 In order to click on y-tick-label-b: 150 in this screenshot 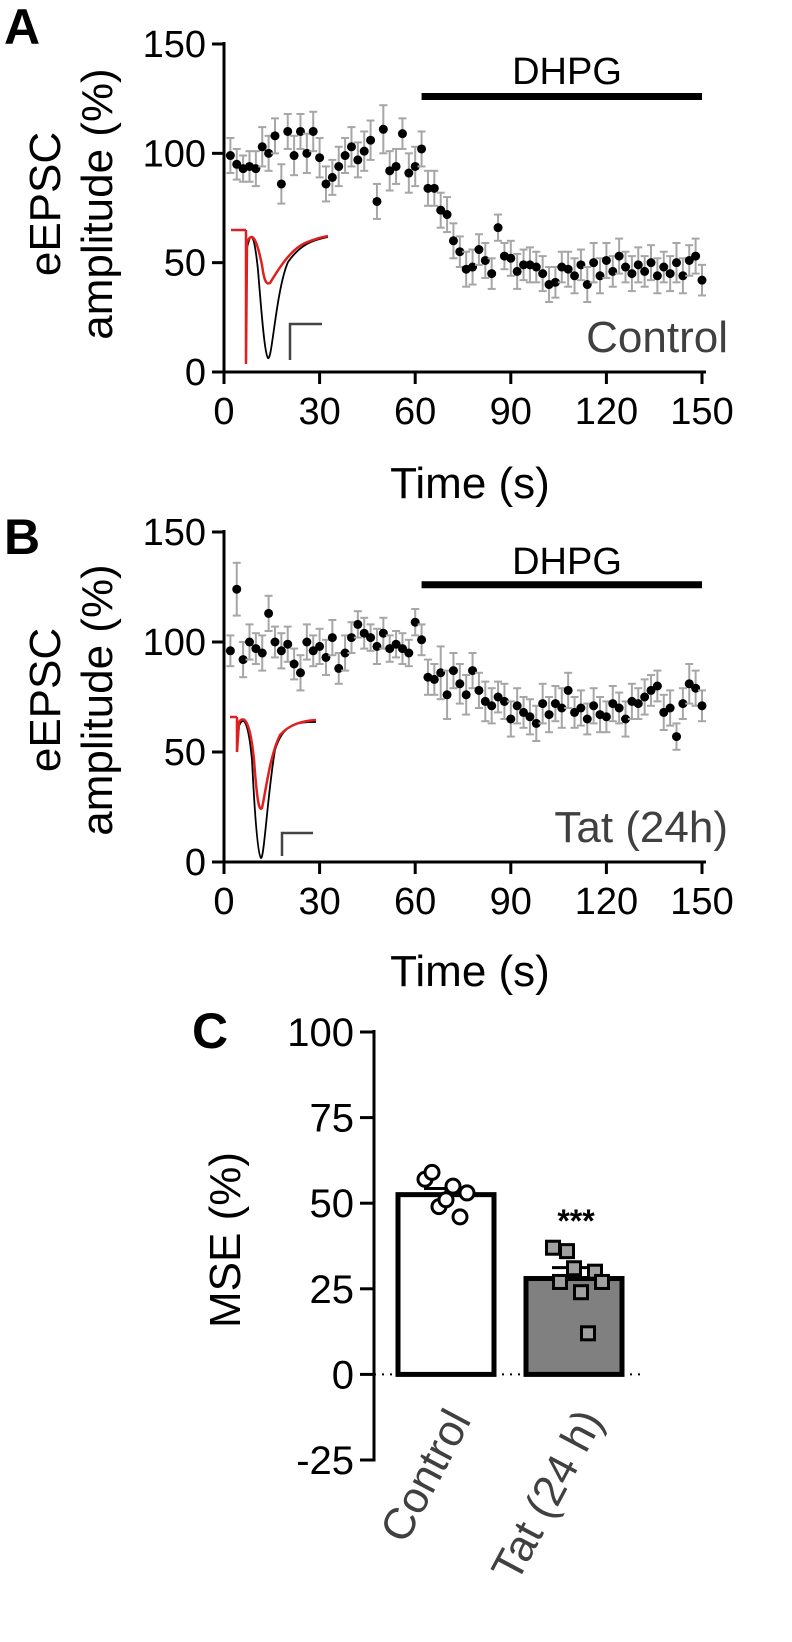, I will do `click(174, 533)`.